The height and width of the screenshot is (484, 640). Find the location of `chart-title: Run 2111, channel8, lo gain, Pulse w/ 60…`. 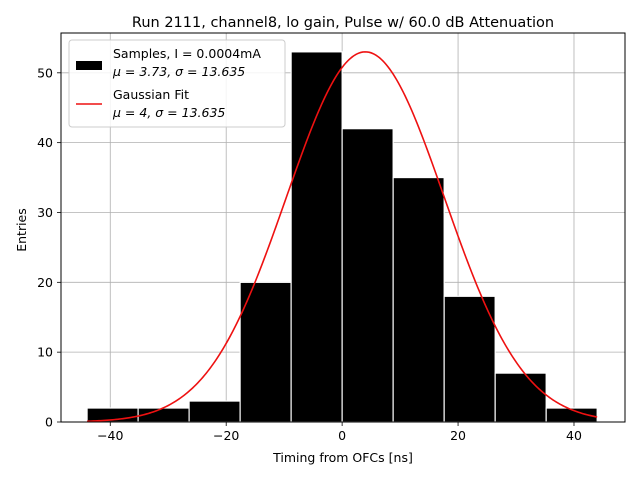

chart-title: Run 2111, channel8, lo gain, Pulse w/ 60… is located at coordinates (343, 23).